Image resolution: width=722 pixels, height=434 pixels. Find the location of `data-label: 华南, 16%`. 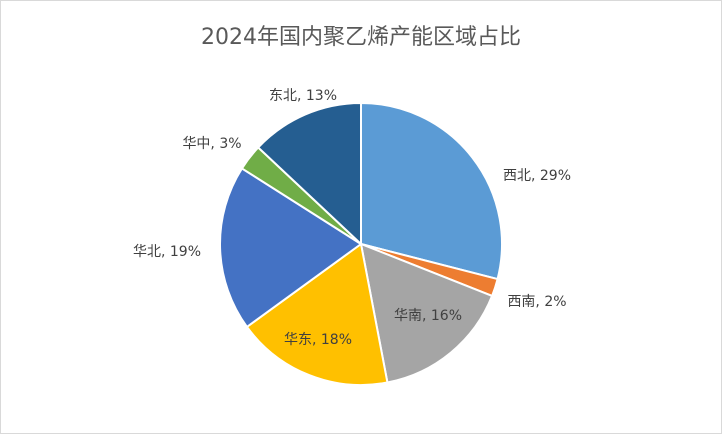

data-label: 华南, 16% is located at coordinates (428, 316).